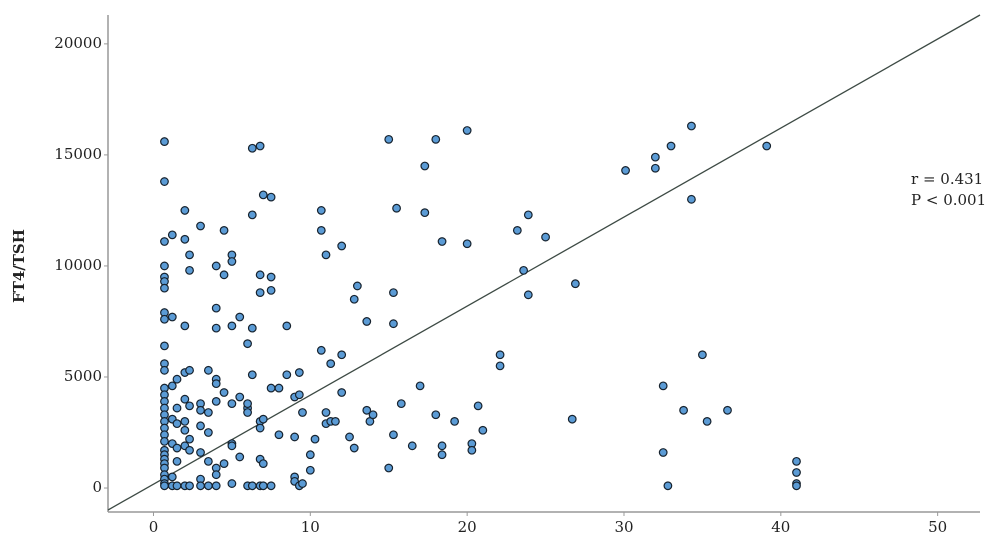 The image size is (1000, 559). I want to click on y-tick-label: 20000, so click(78, 43).